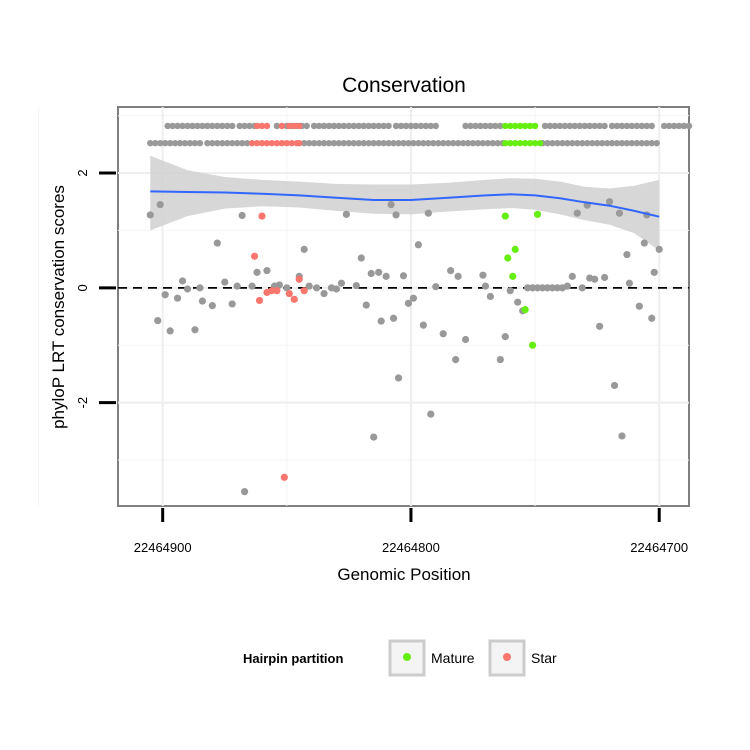 This screenshot has height=750, width=750. I want to click on legend-label-mature: Mature, so click(453, 658).